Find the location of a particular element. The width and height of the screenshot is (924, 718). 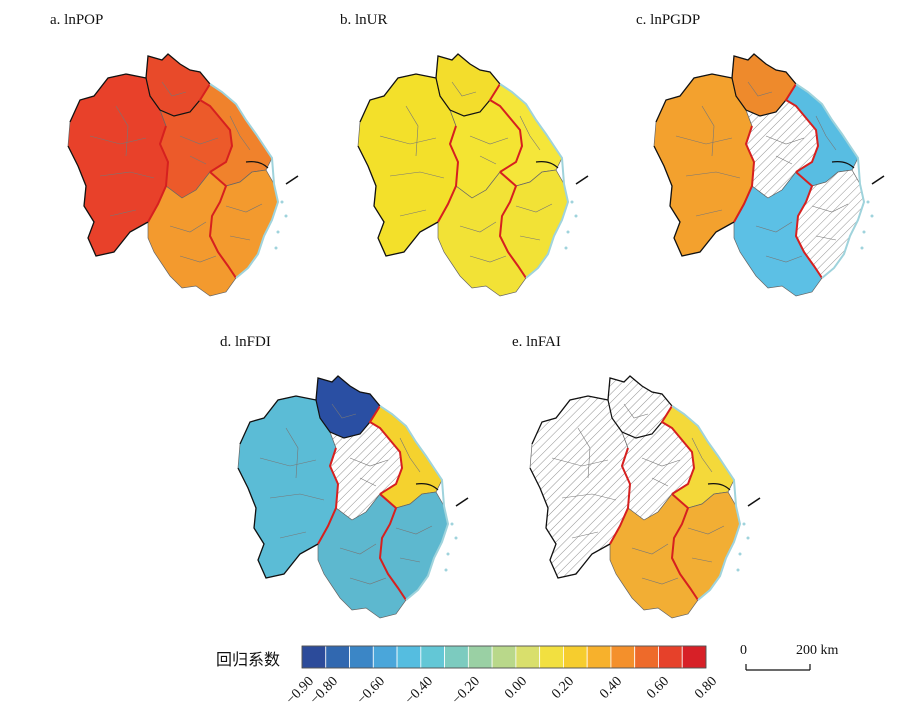

map-panel-lnfai: e. lnFAI is located at coordinates (647, 484).